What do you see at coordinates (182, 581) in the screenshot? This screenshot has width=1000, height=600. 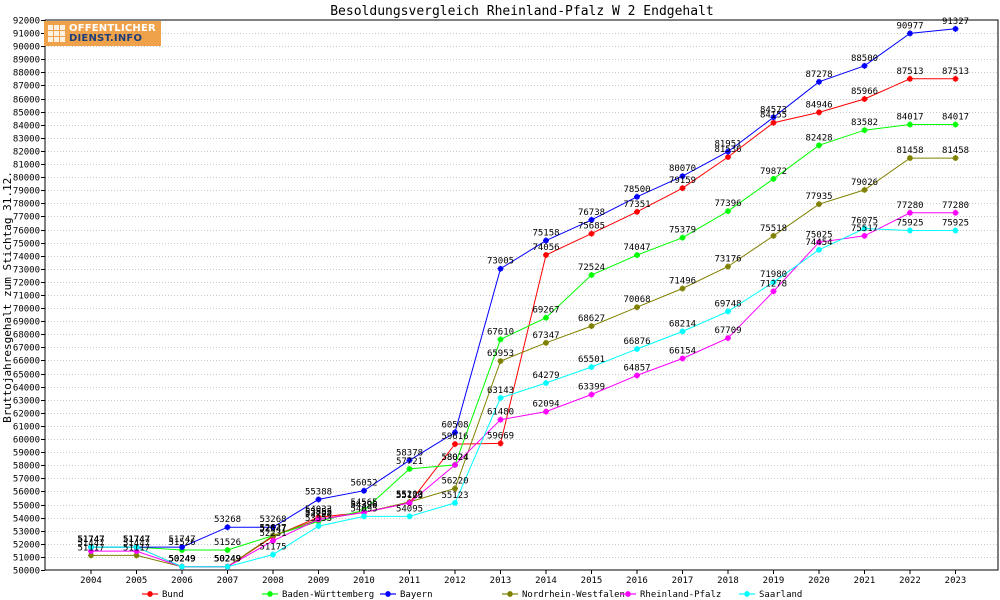 I see `x-tick-label: 2006` at bounding box center [182, 581].